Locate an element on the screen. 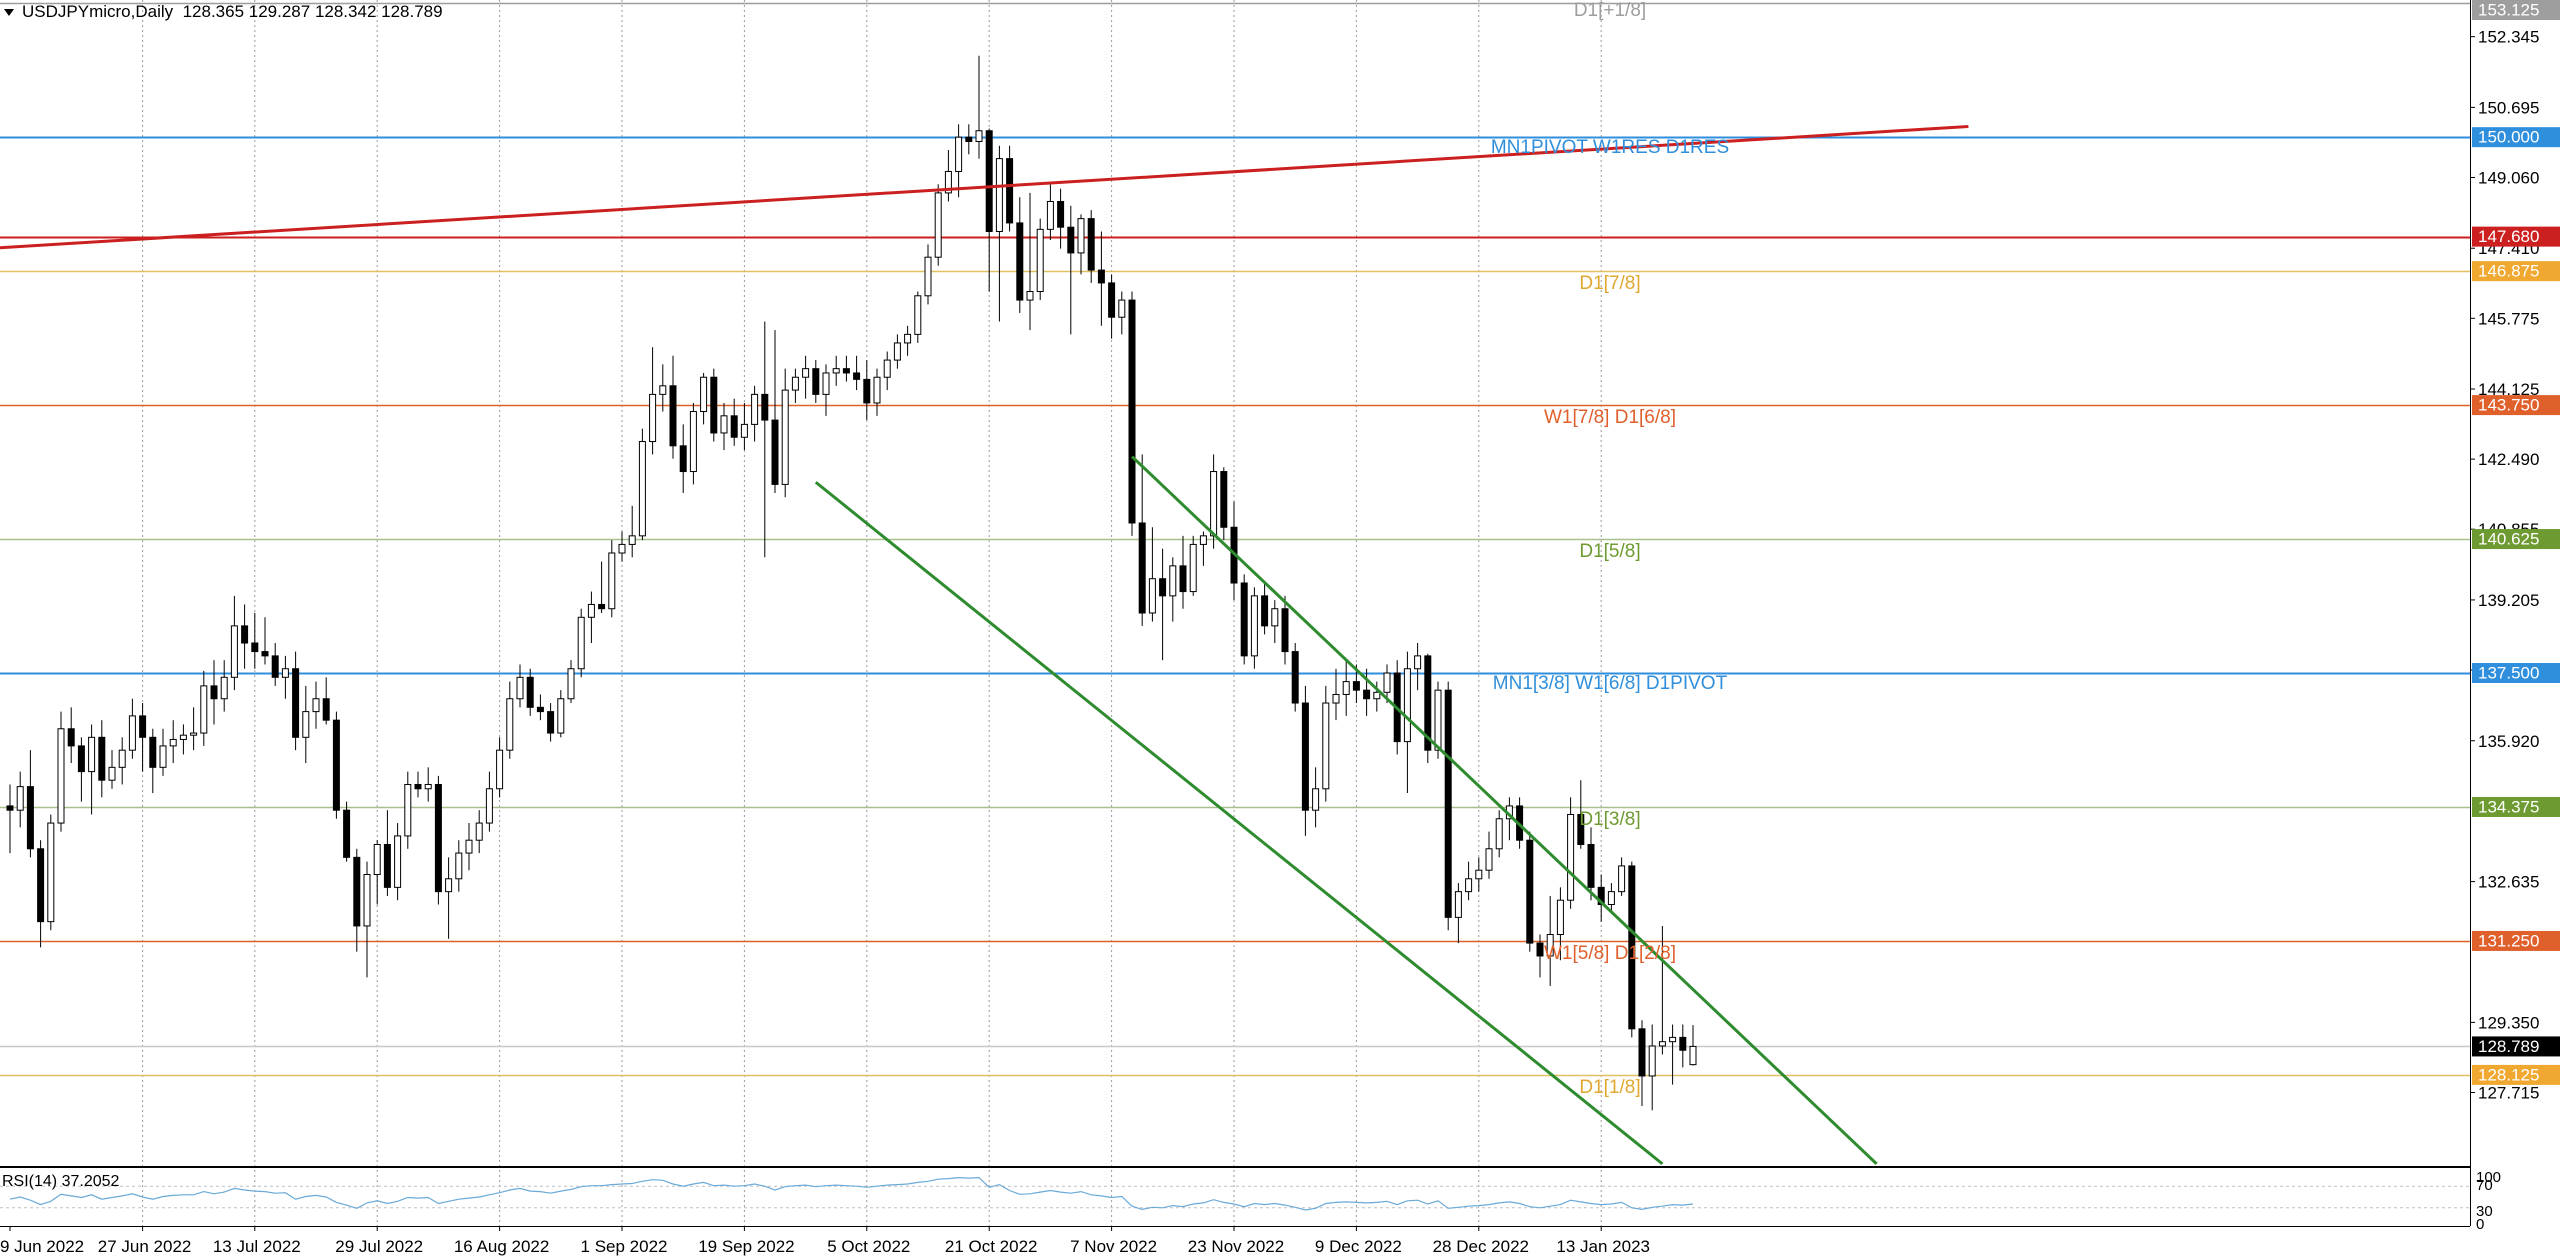  price-tick-label: 150.695 is located at coordinates (2508, 107).